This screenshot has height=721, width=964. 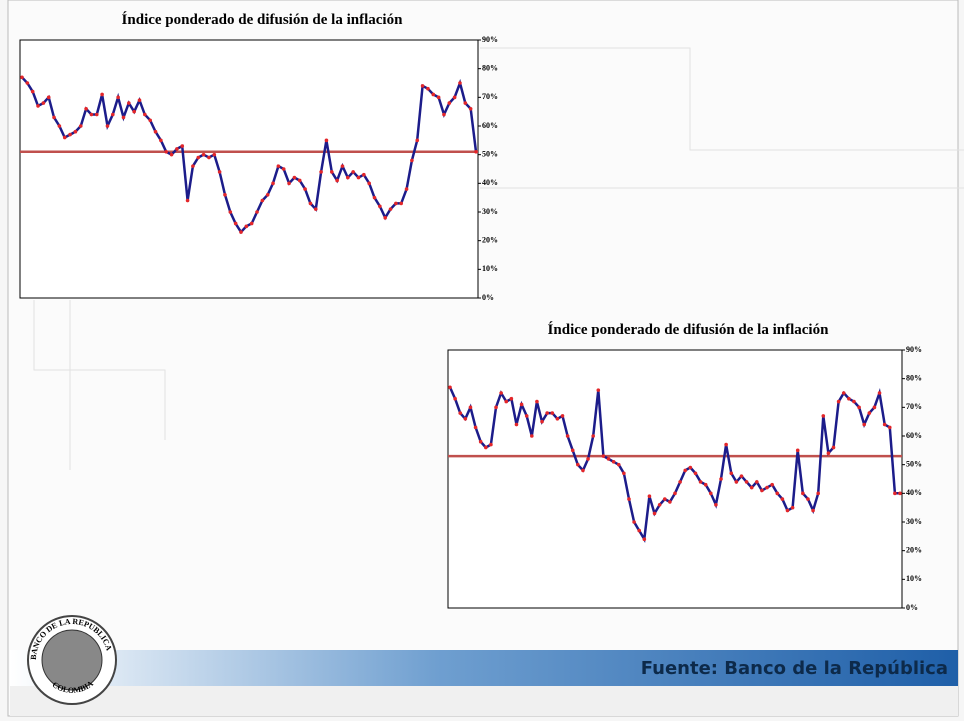 I want to click on y-tick-label: 30%, so click(x=490, y=211).